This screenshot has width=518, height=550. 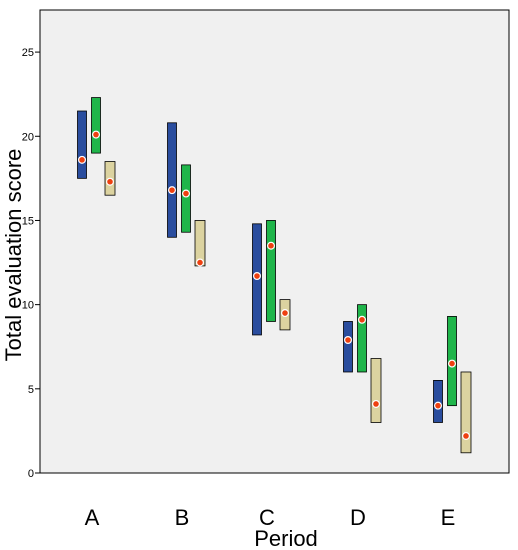 What do you see at coordinates (28, 137) in the screenshot?
I see `y-tick-label-20: 20` at bounding box center [28, 137].